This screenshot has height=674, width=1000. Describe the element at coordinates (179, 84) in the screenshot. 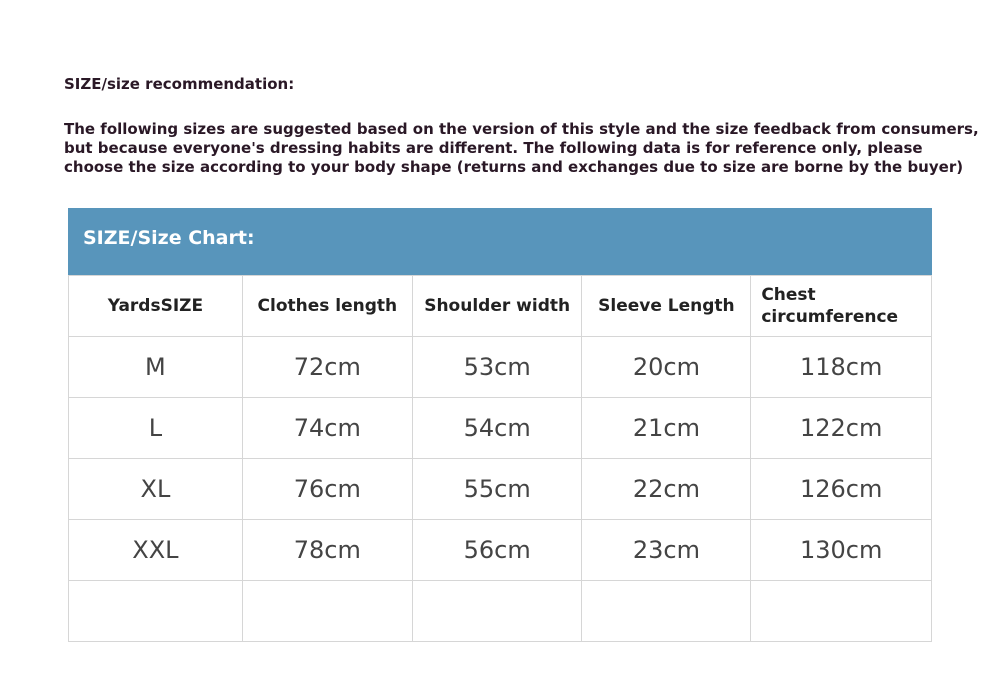

I see `section-heading: SIZE/size recommendation:` at that location.